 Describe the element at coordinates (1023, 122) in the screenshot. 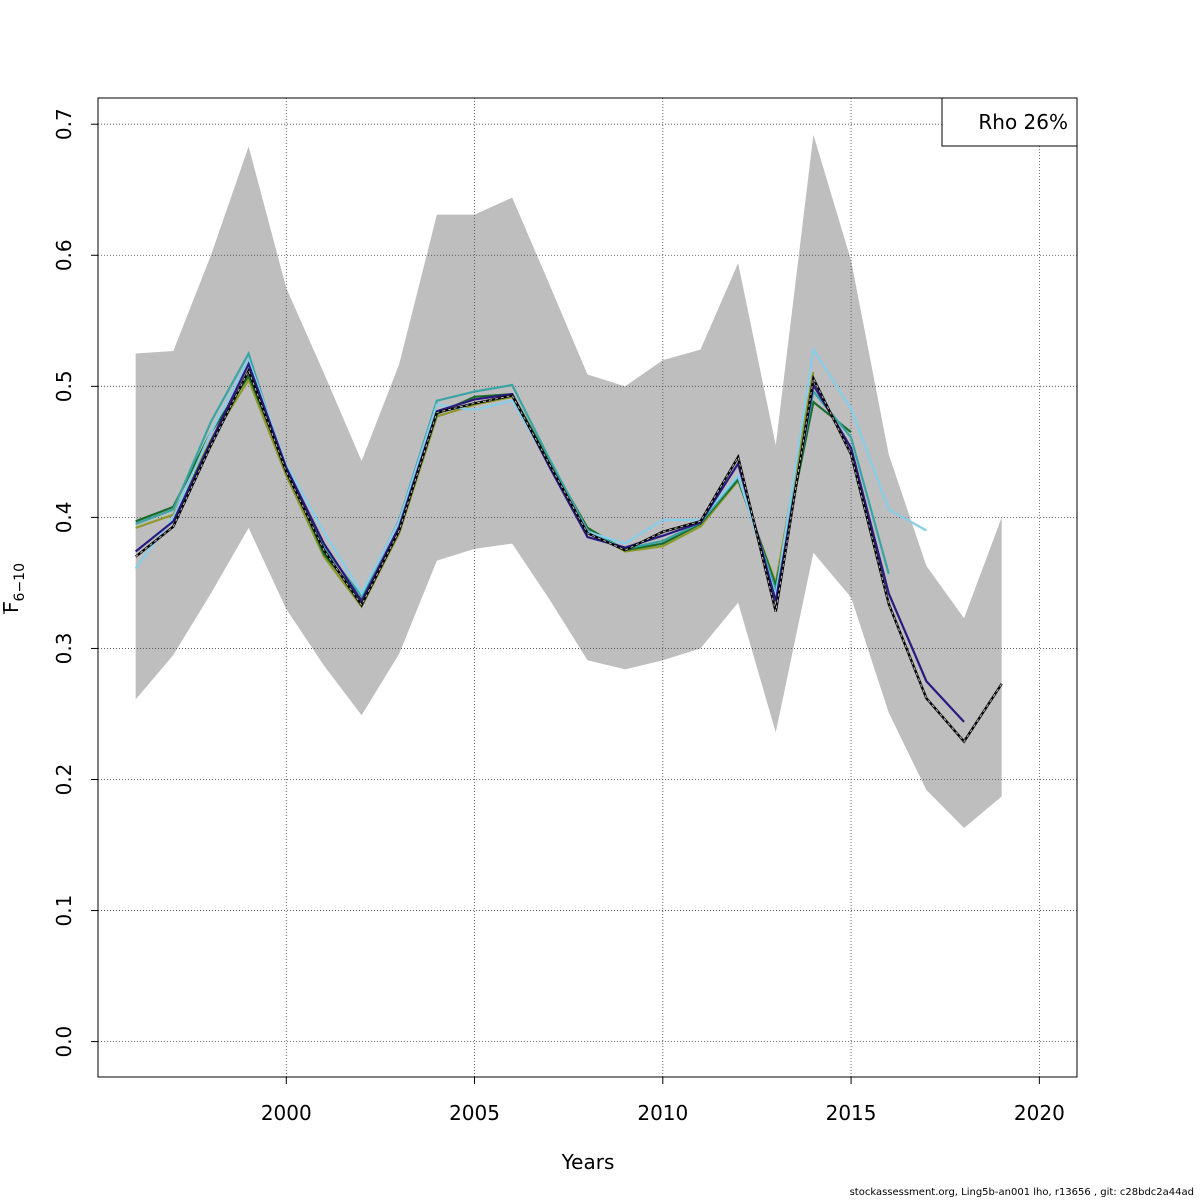

I see `legend-text: Rho 26%` at that location.